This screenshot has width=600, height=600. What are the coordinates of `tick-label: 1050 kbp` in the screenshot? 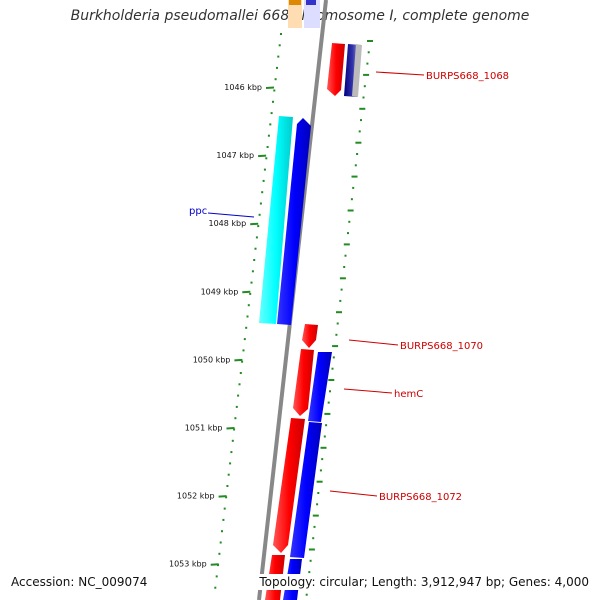 It's located at (212, 359).